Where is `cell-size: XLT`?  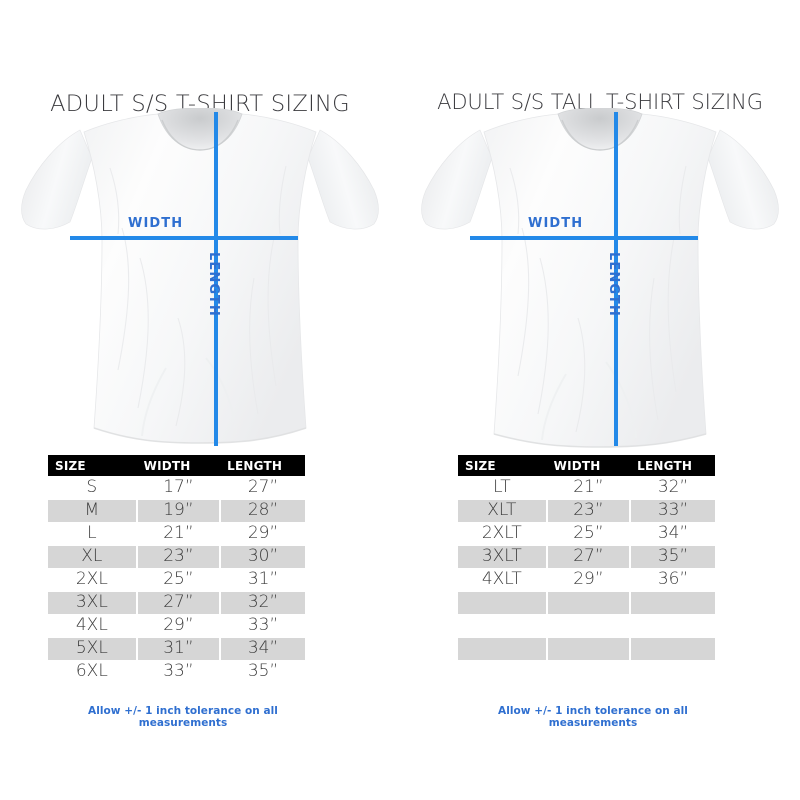 cell-size: XLT is located at coordinates (503, 511).